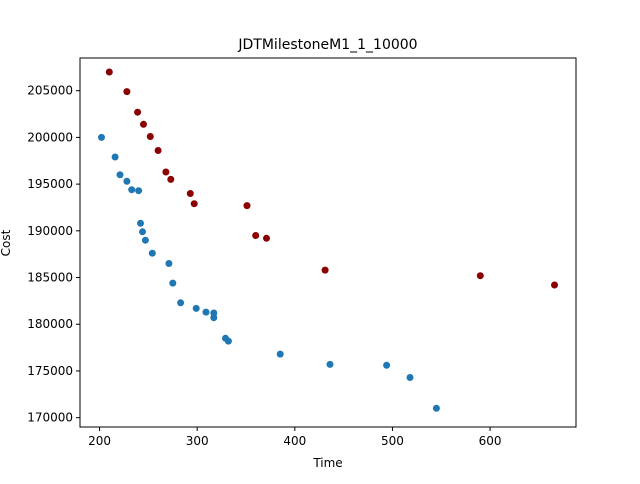 This screenshot has height=484, width=640. What do you see at coordinates (197, 441) in the screenshot?
I see `x-tick-label: 300` at bounding box center [197, 441].